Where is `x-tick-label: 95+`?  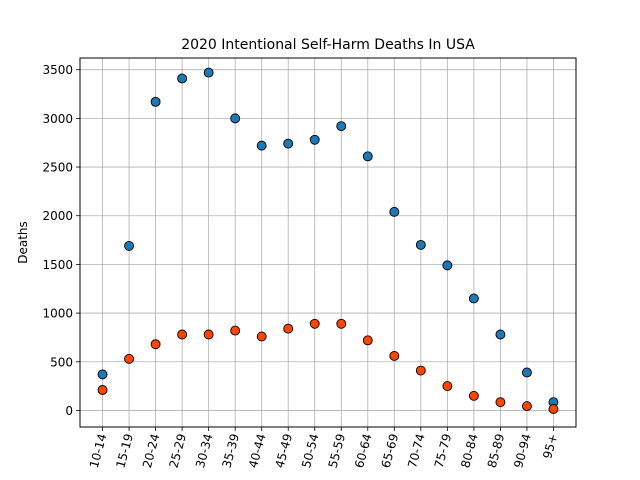
x-tick-label: 95+ is located at coordinates (550, 446).